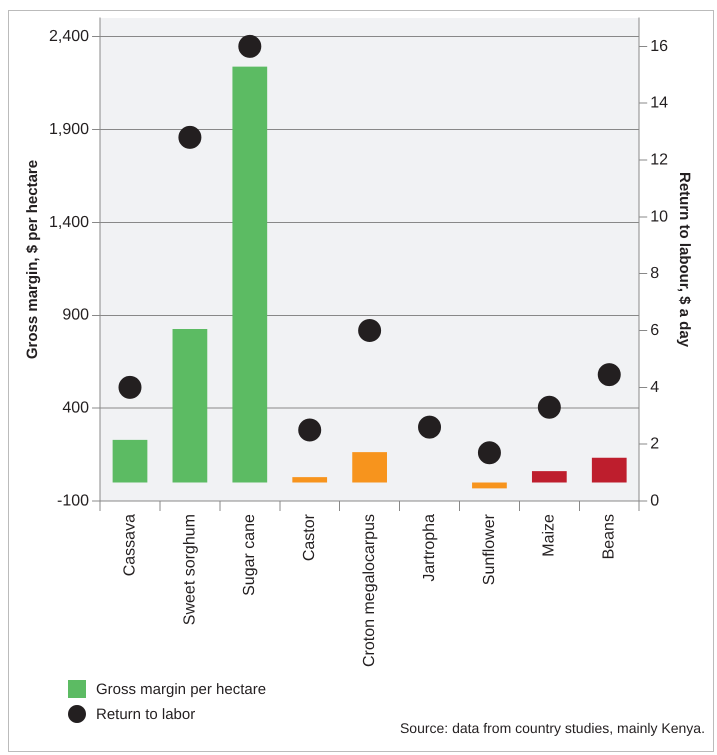 This screenshot has width=717, height=755. I want to click on y2-tick-label: 12, so click(659, 159).